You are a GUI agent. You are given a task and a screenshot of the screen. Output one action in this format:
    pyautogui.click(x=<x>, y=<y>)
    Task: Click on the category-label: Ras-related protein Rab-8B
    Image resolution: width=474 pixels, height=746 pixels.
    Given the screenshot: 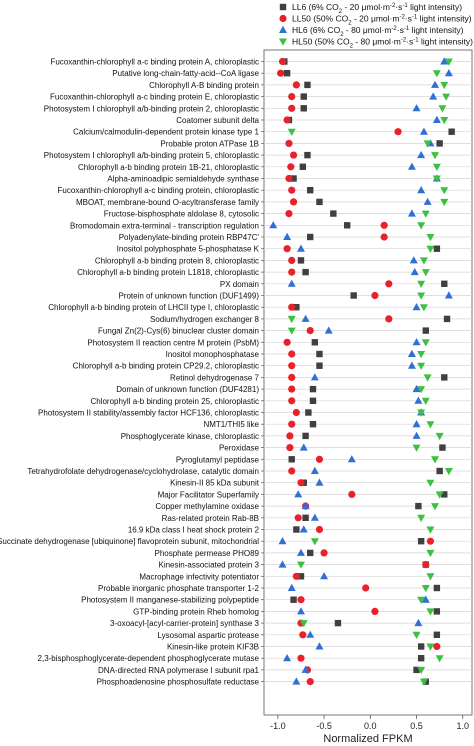 What is the action you would take?
    pyautogui.click(x=210, y=518)
    